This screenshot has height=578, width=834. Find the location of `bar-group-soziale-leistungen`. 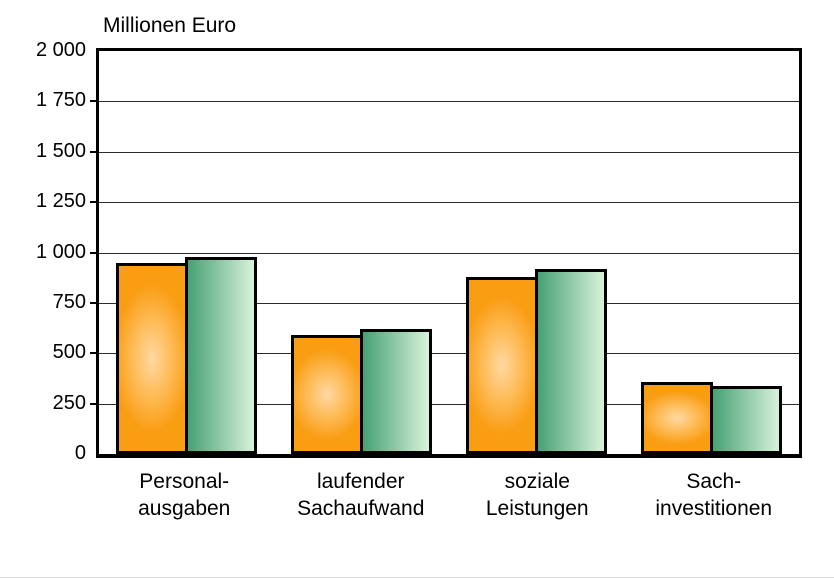

bar-group-soziale-leistungen is located at coordinates (536, 252).